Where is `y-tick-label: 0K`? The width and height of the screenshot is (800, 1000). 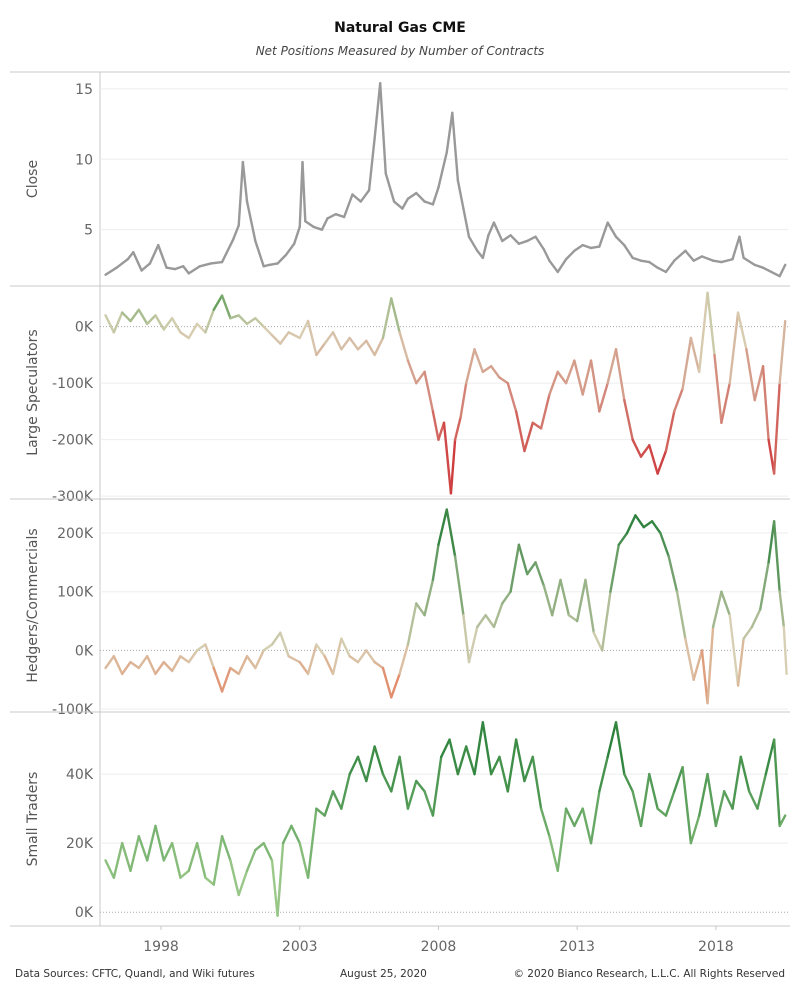
y-tick-label: 0K is located at coordinates (84, 651).